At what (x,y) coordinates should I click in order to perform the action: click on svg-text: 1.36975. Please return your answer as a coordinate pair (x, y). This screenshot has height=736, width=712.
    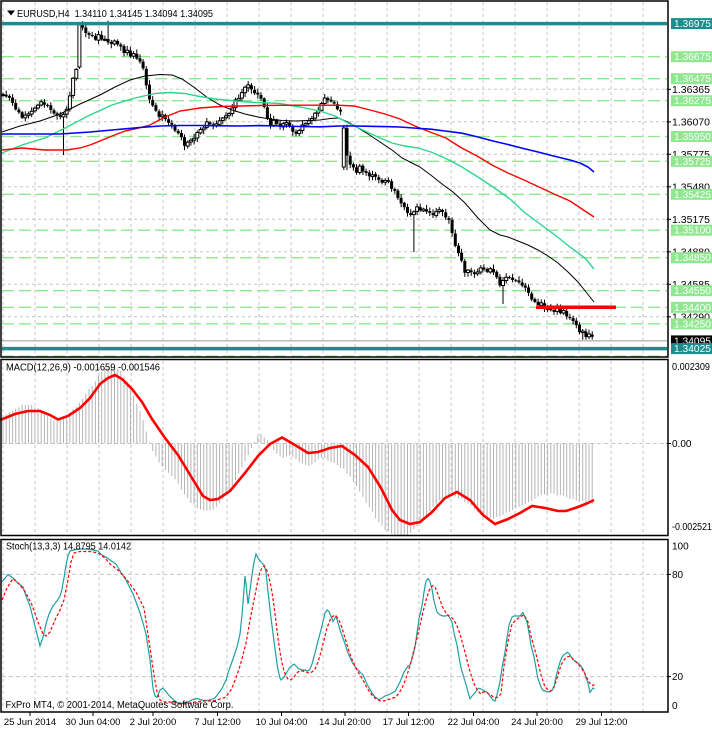
    Looking at the image, I should click on (692, 24).